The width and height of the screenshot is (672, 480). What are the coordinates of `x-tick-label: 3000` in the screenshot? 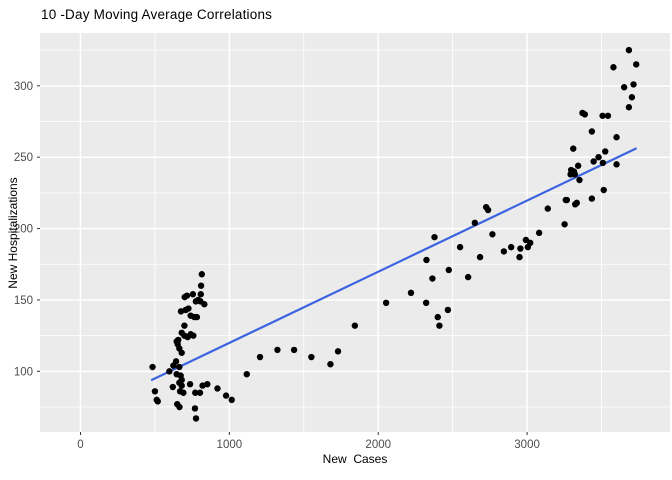 It's located at (527, 445).